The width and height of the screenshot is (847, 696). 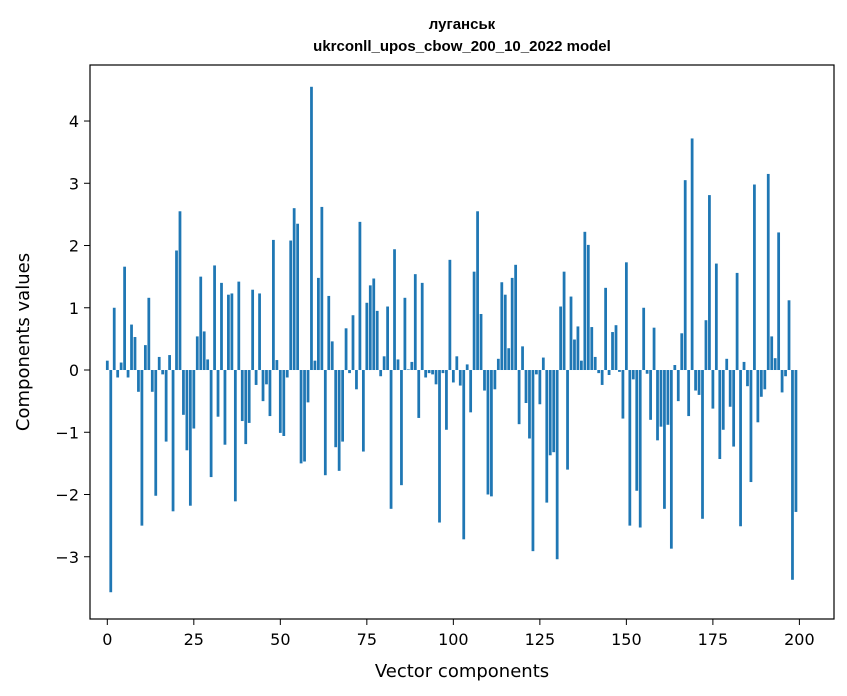 I want to click on y-tick-label: 0, so click(x=74, y=370).